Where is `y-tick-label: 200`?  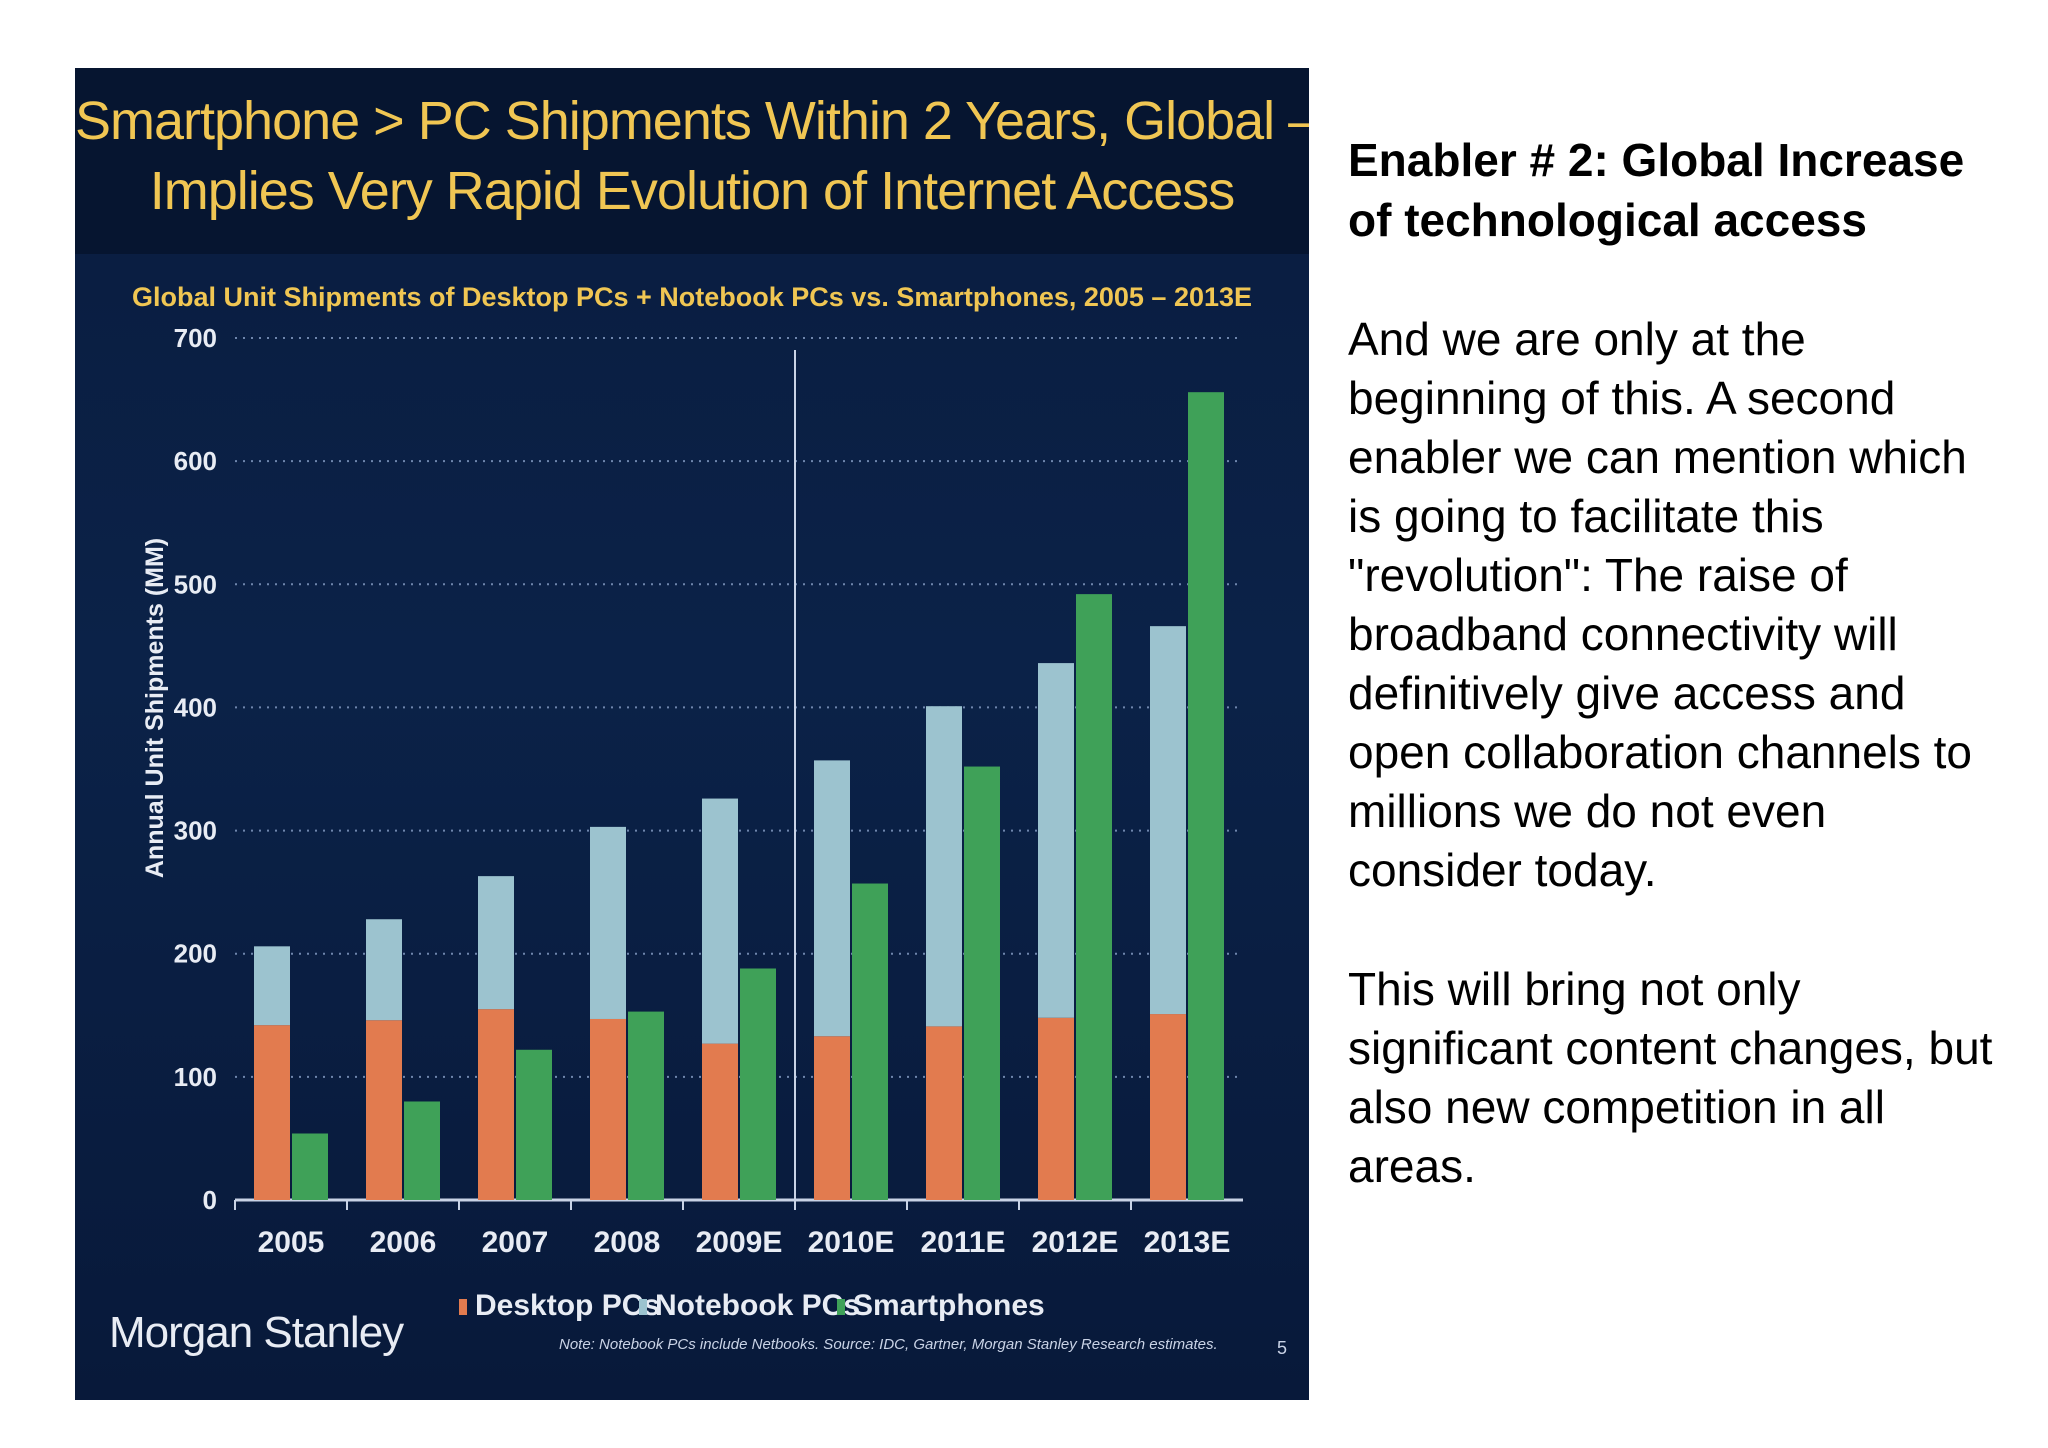
y-tick-label: 200 is located at coordinates (195, 954).